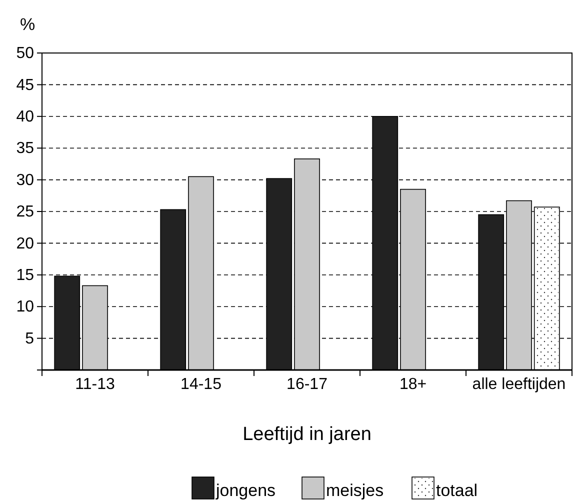  I want to click on y-tick-label: 50, so click(25, 53).